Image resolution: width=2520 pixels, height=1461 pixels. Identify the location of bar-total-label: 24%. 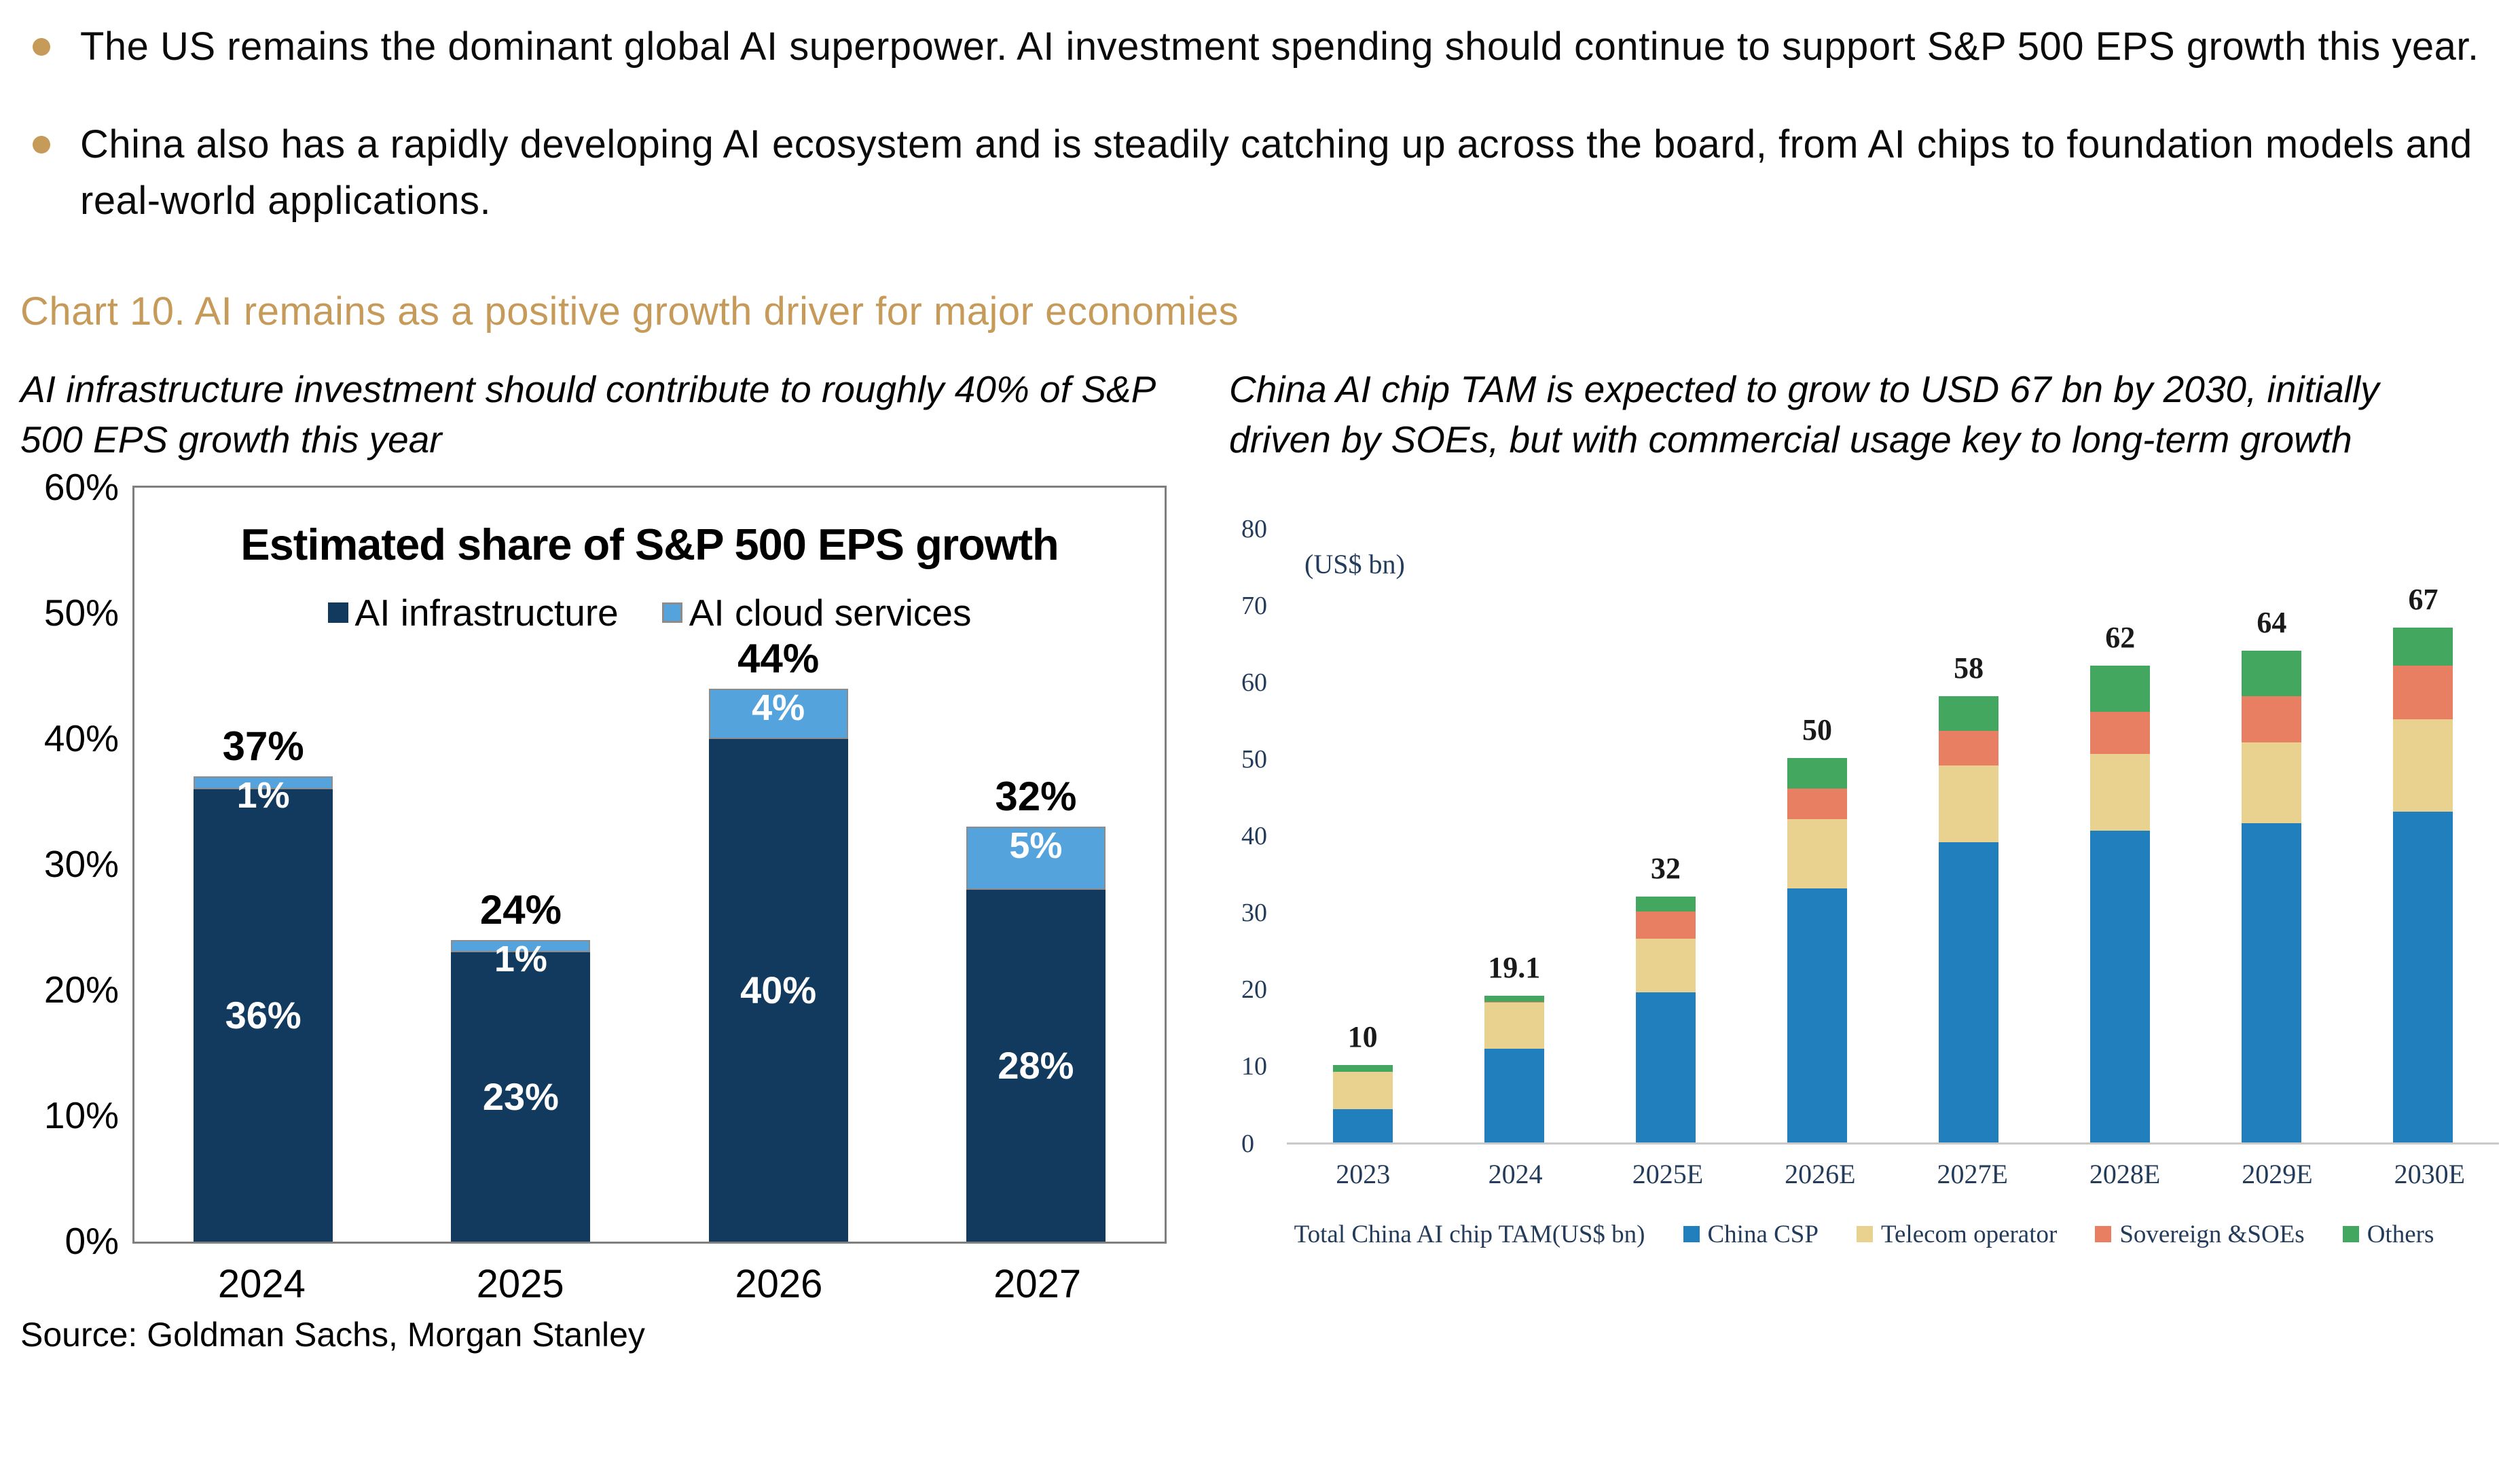
(520, 910).